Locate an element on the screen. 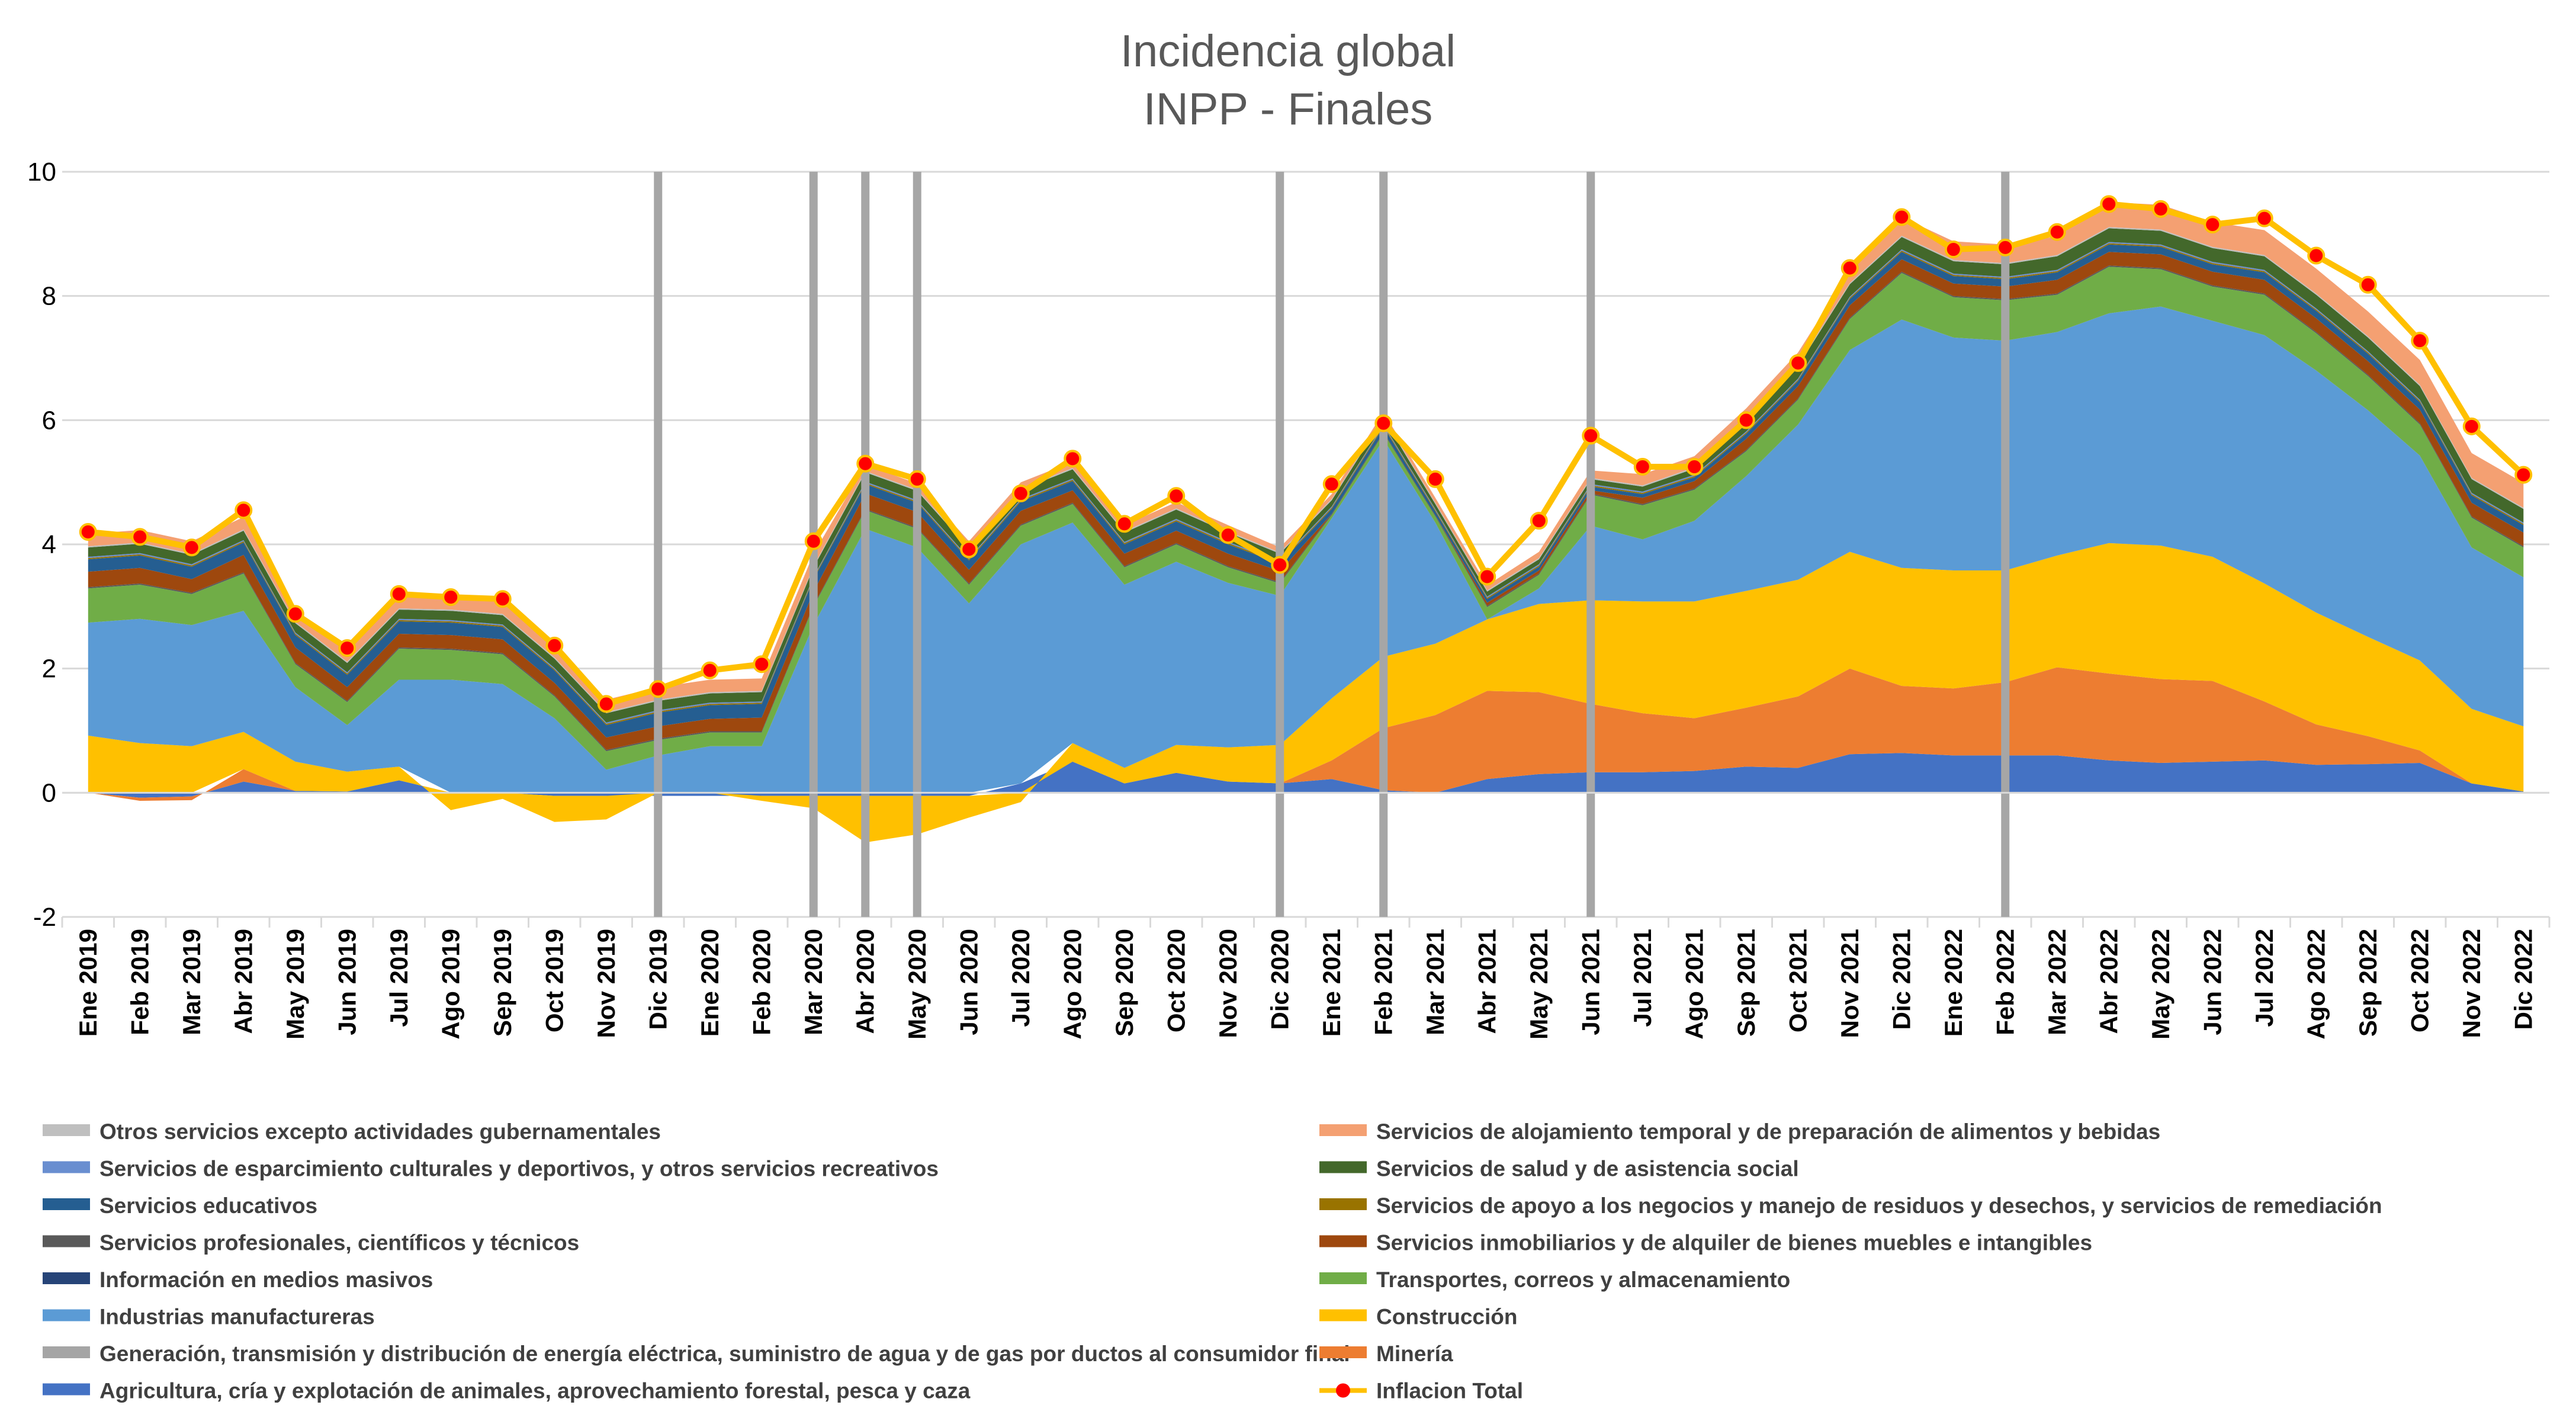  x-tick-label-29: Jun 2021 is located at coordinates (1590, 982).